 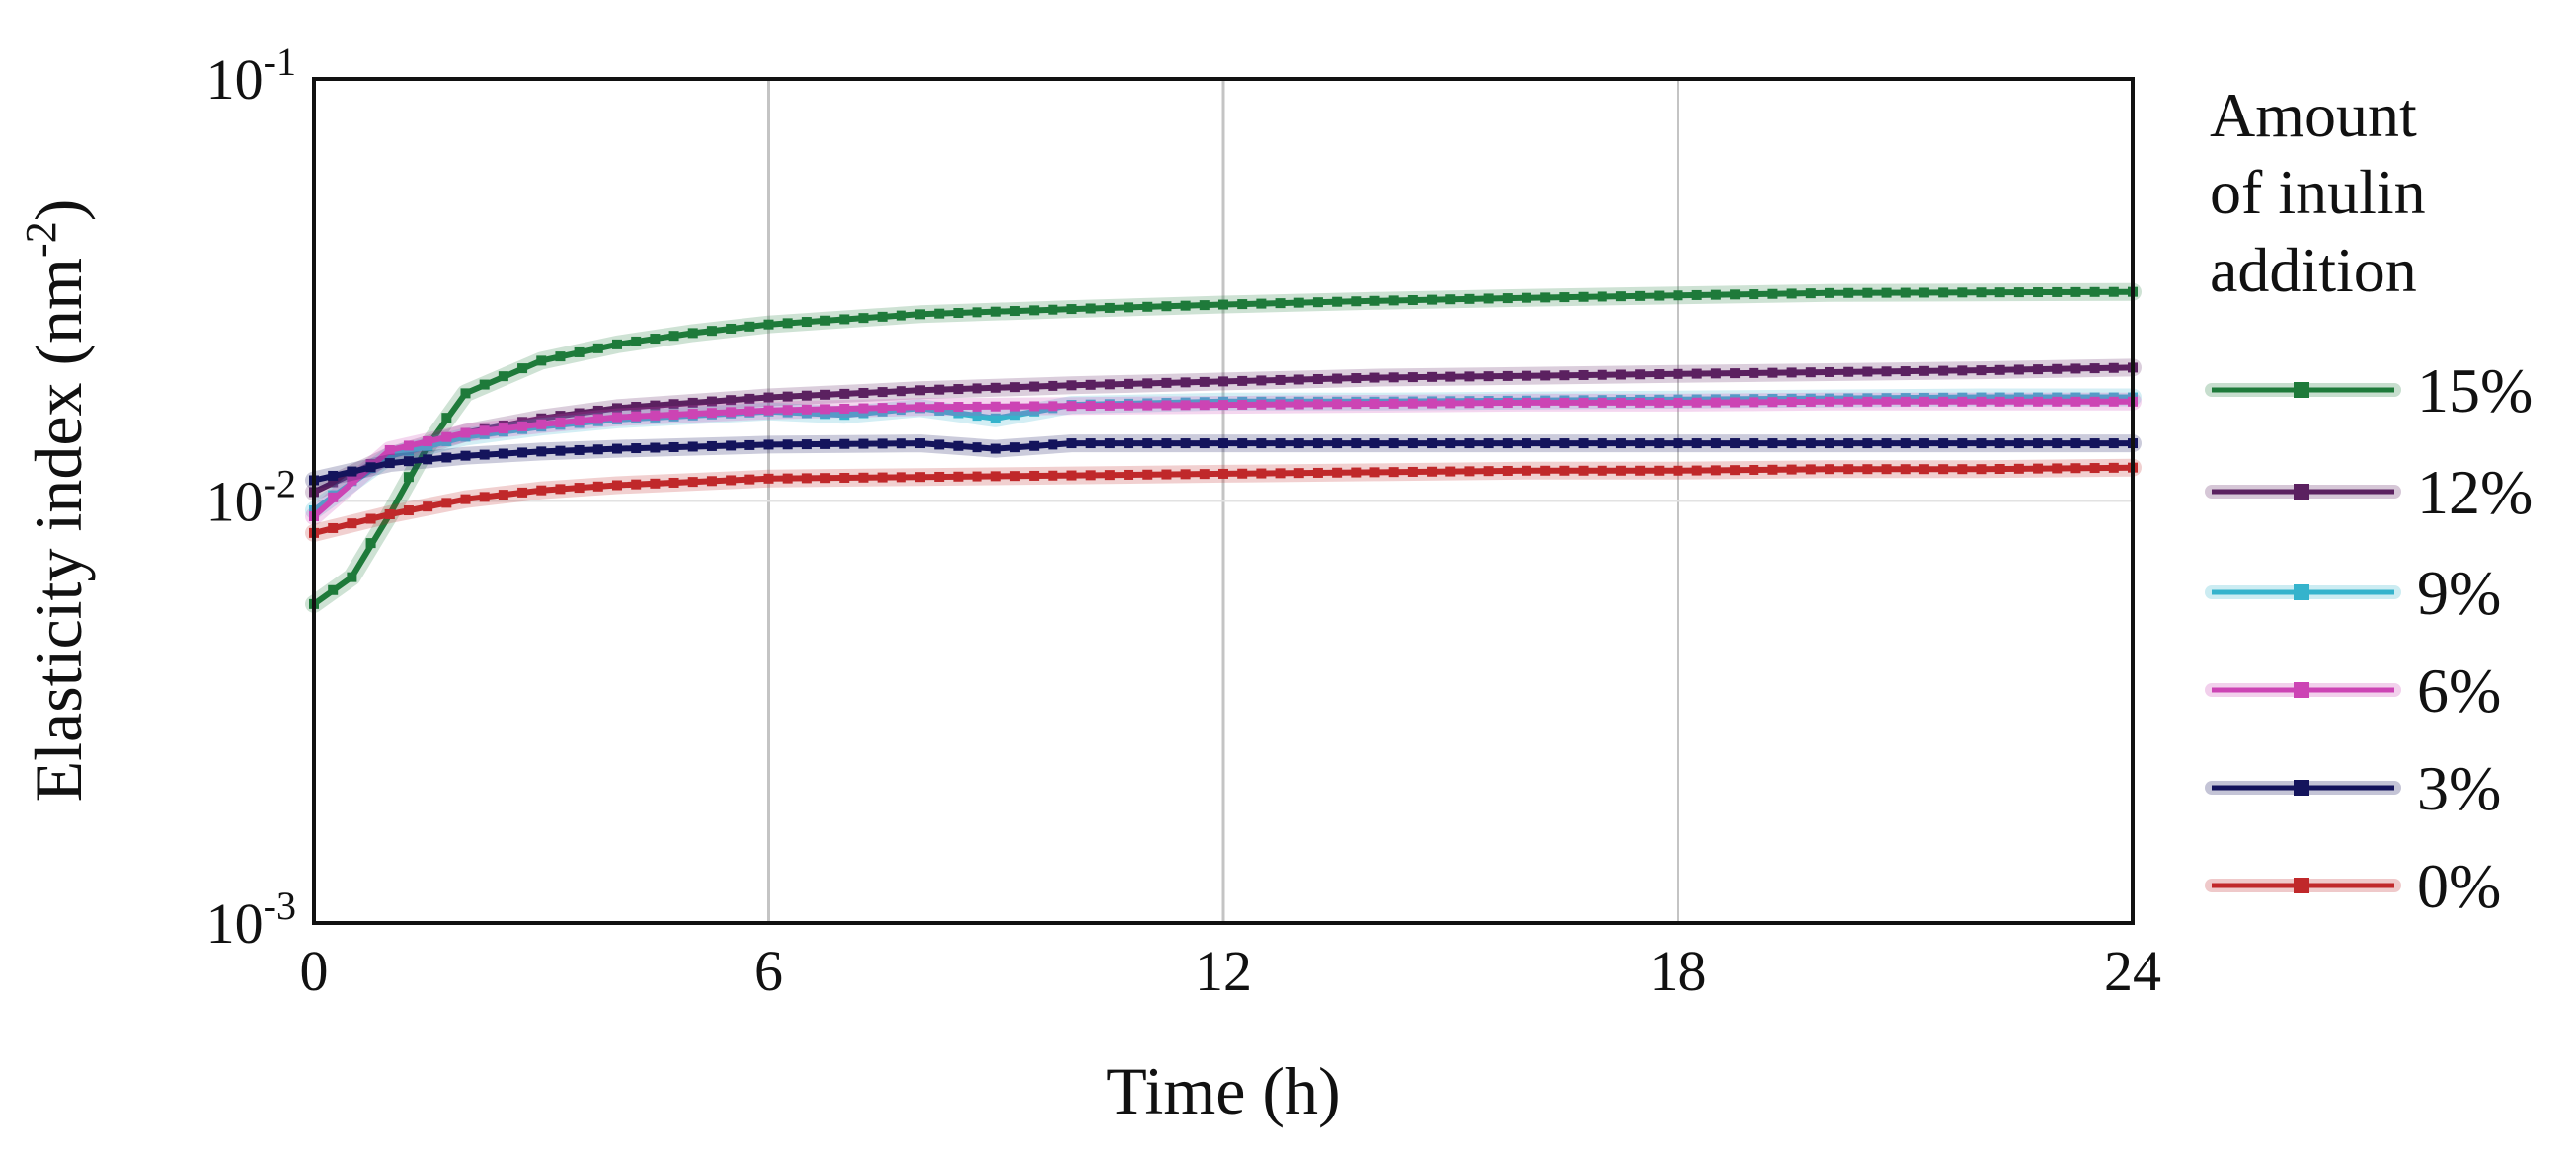 What do you see at coordinates (280, 61) in the screenshot?
I see `y-tick-exponent: -1` at bounding box center [280, 61].